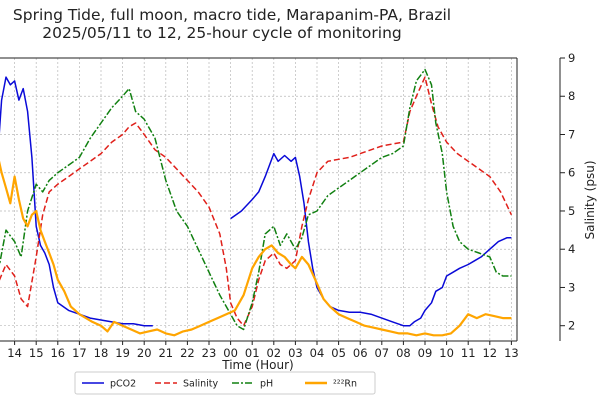 The height and width of the screenshot is (400, 600). I want to click on x-tick-label: 21, so click(165, 353).